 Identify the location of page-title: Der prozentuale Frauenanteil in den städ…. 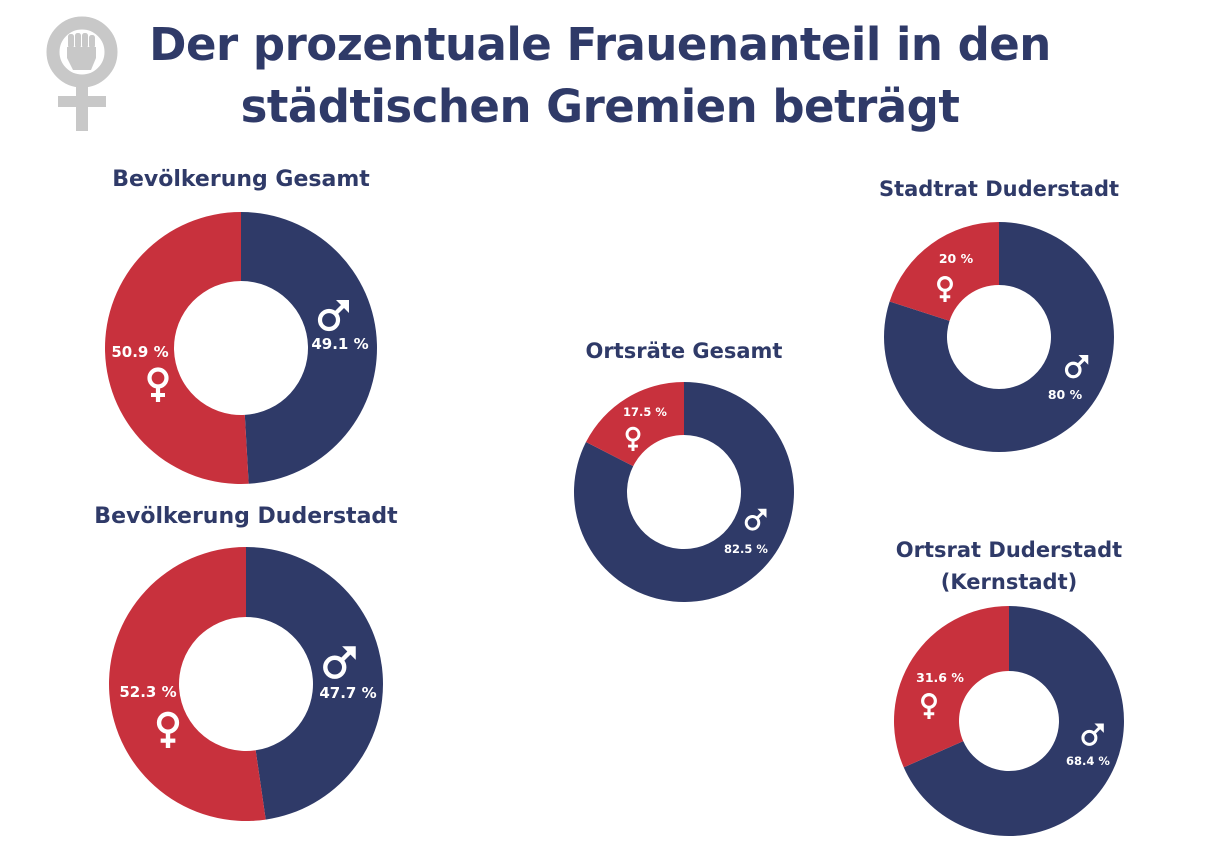
(600, 76).